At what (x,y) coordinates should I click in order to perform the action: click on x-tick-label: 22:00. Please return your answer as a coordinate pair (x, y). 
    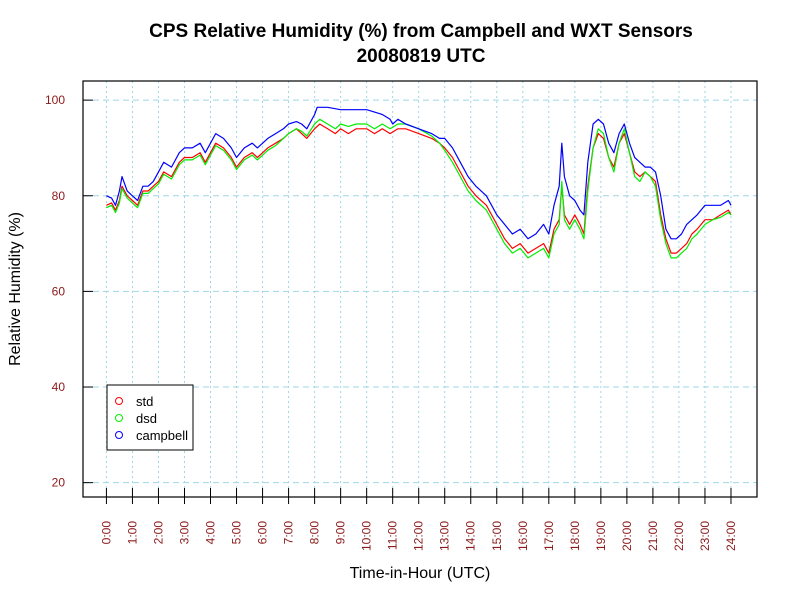
    Looking at the image, I should click on (679, 536).